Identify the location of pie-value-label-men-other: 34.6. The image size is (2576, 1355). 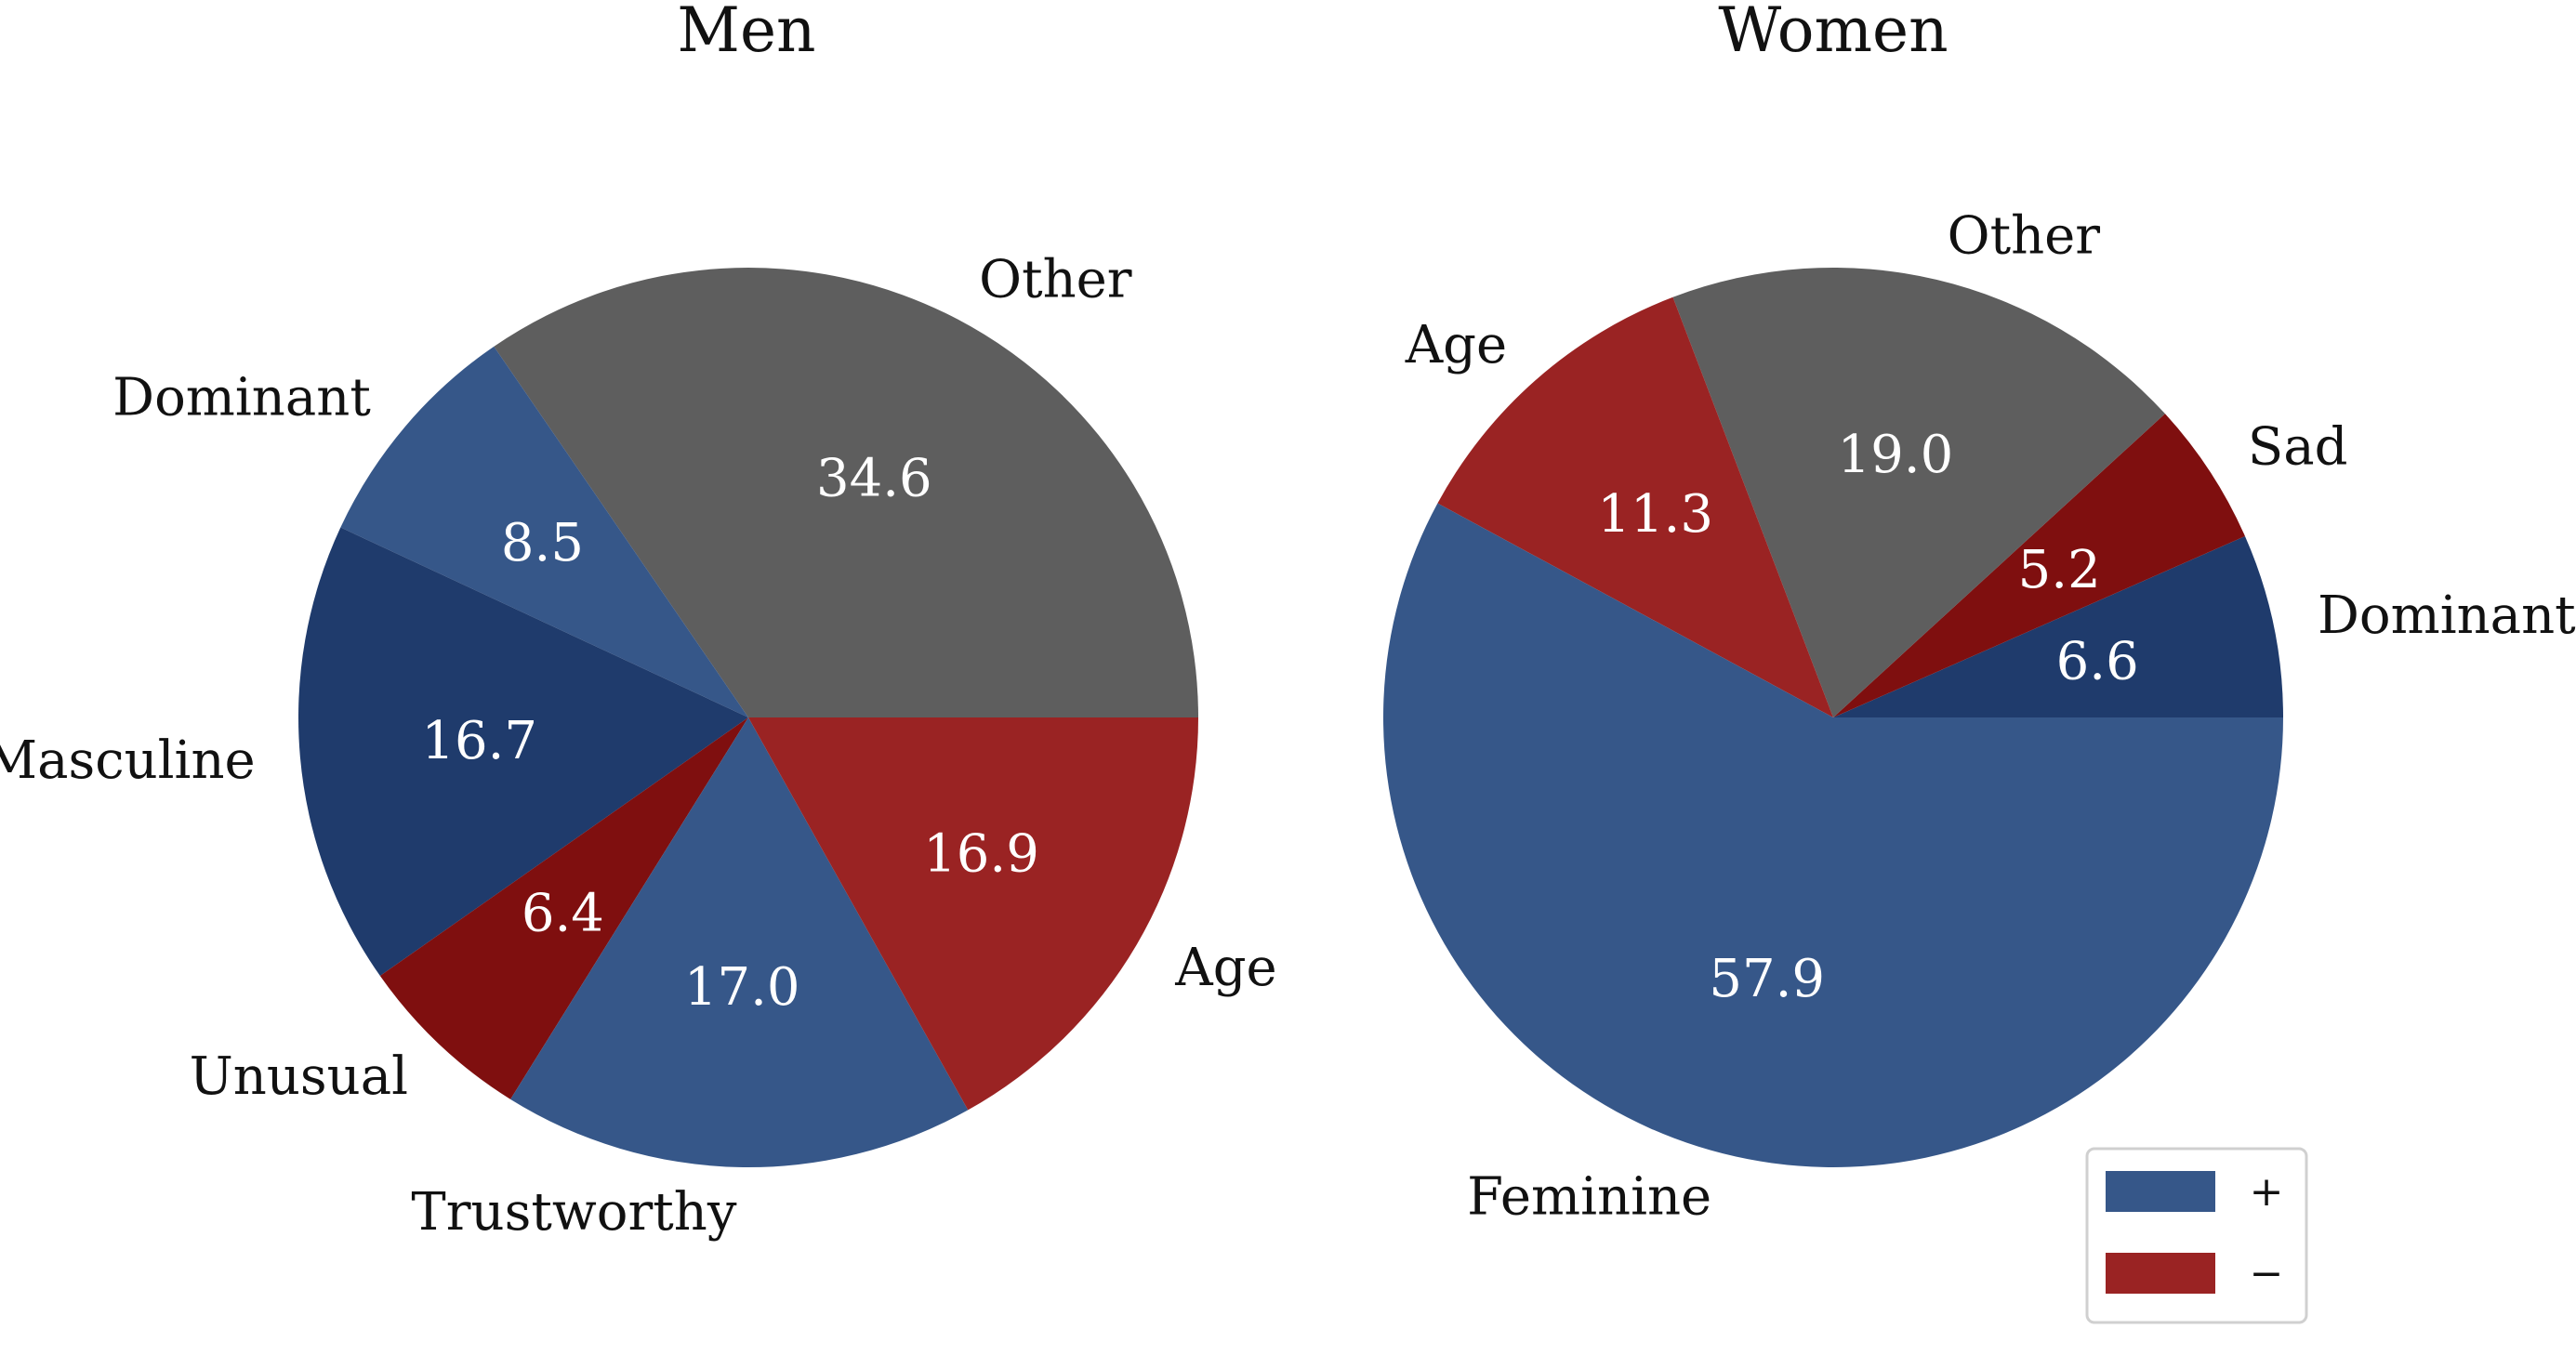
(874, 479).